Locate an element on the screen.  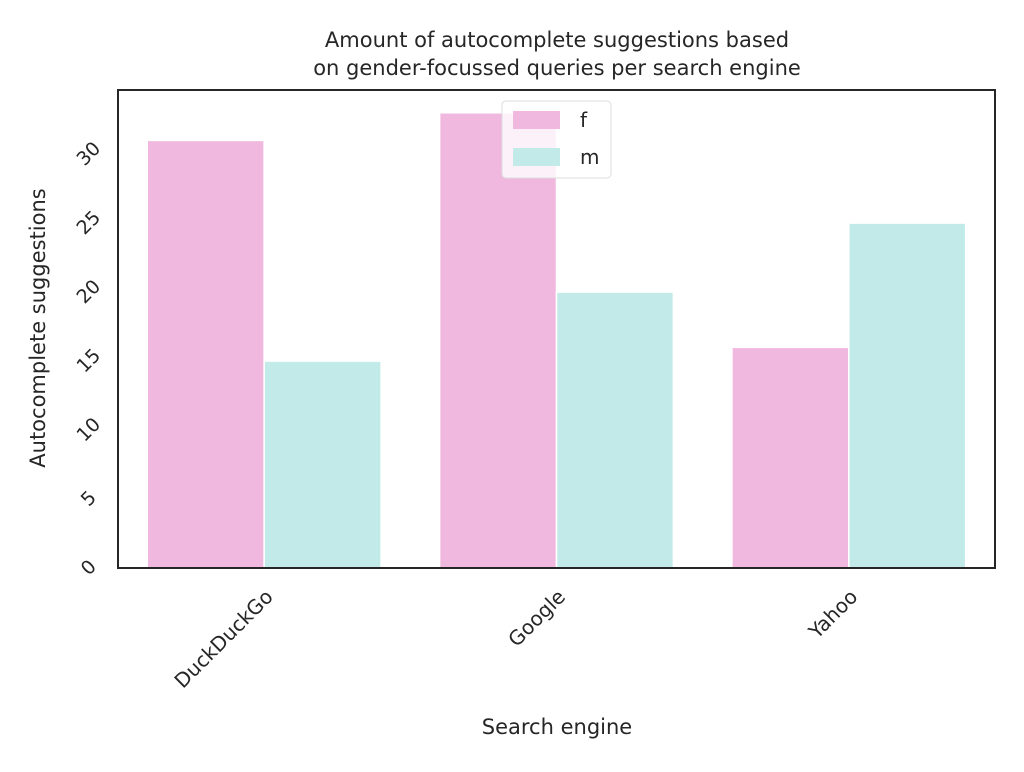
bar-m-duckduckgo is located at coordinates (322, 464).